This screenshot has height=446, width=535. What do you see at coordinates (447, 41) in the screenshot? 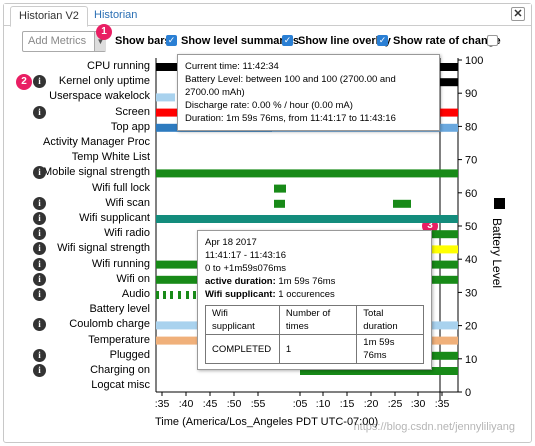
I see `show-rate-of-change-label: Show rate of change` at bounding box center [447, 41].